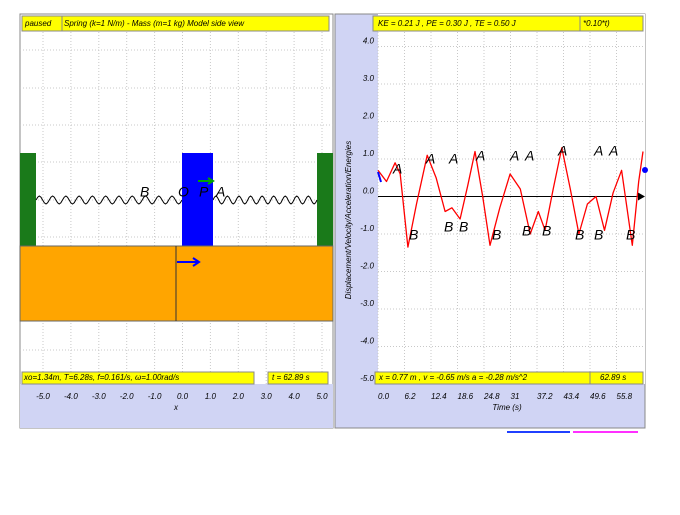 The image size is (680, 515). I want to click on x-tick-label: -1.0, so click(155, 396).